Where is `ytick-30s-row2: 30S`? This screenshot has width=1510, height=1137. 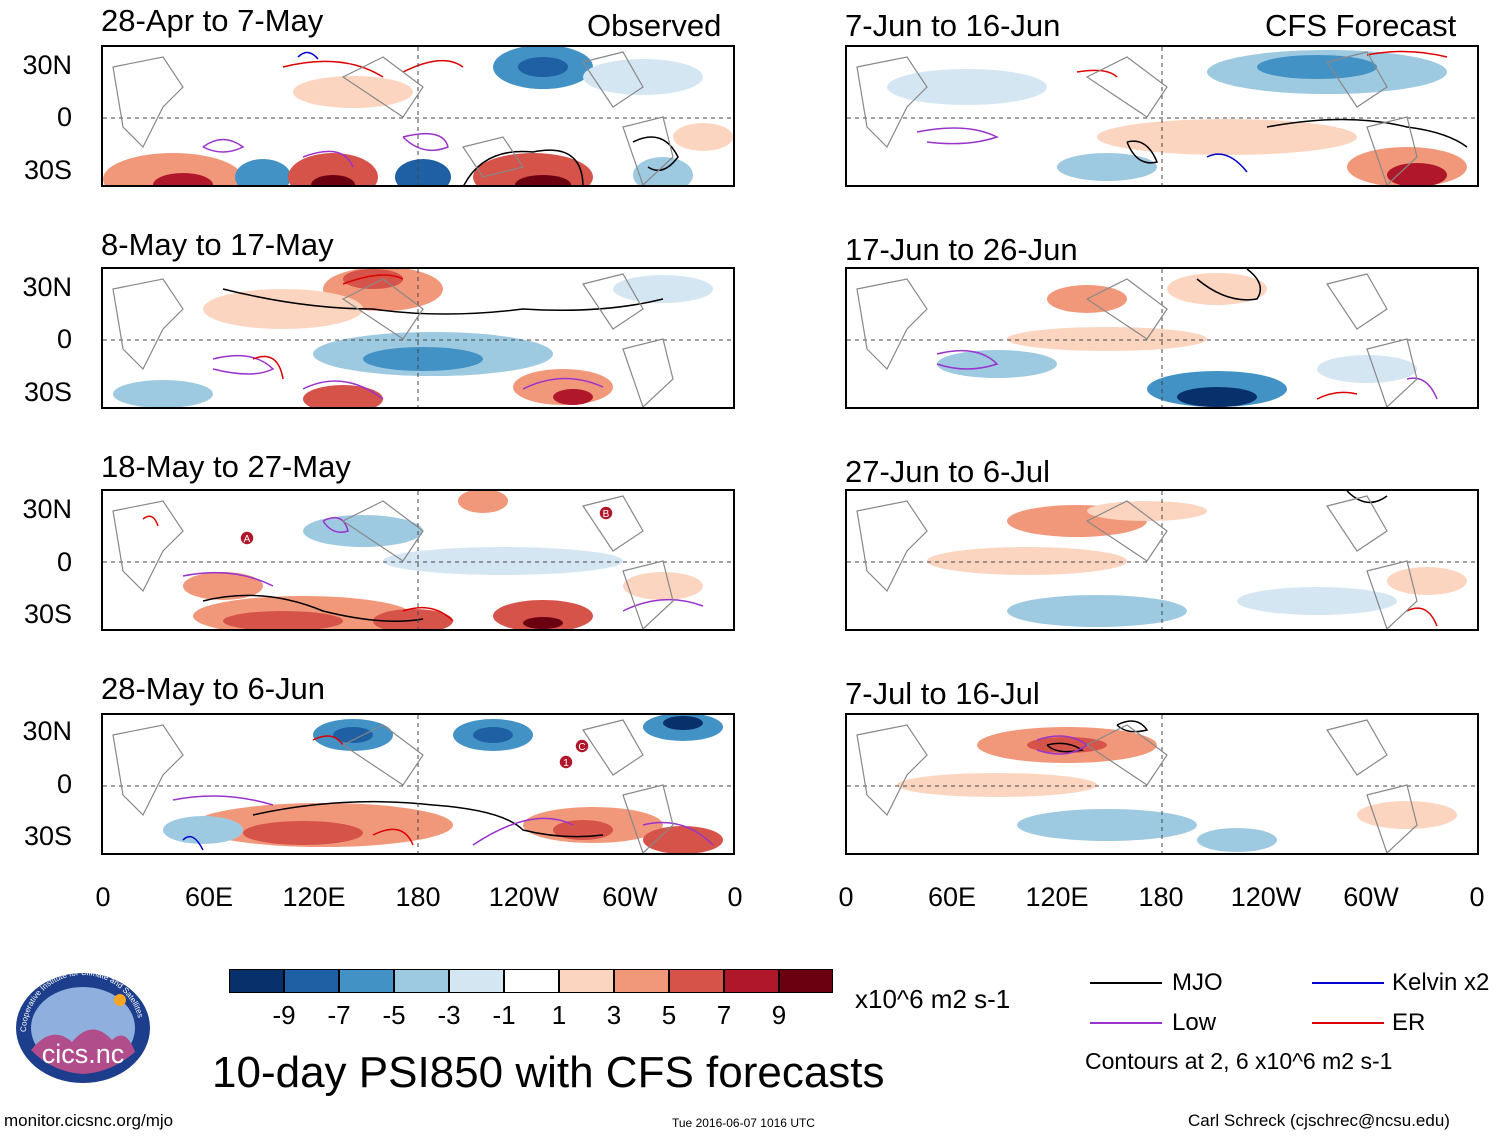 ytick-30s-row2: 30S is located at coordinates (47, 392).